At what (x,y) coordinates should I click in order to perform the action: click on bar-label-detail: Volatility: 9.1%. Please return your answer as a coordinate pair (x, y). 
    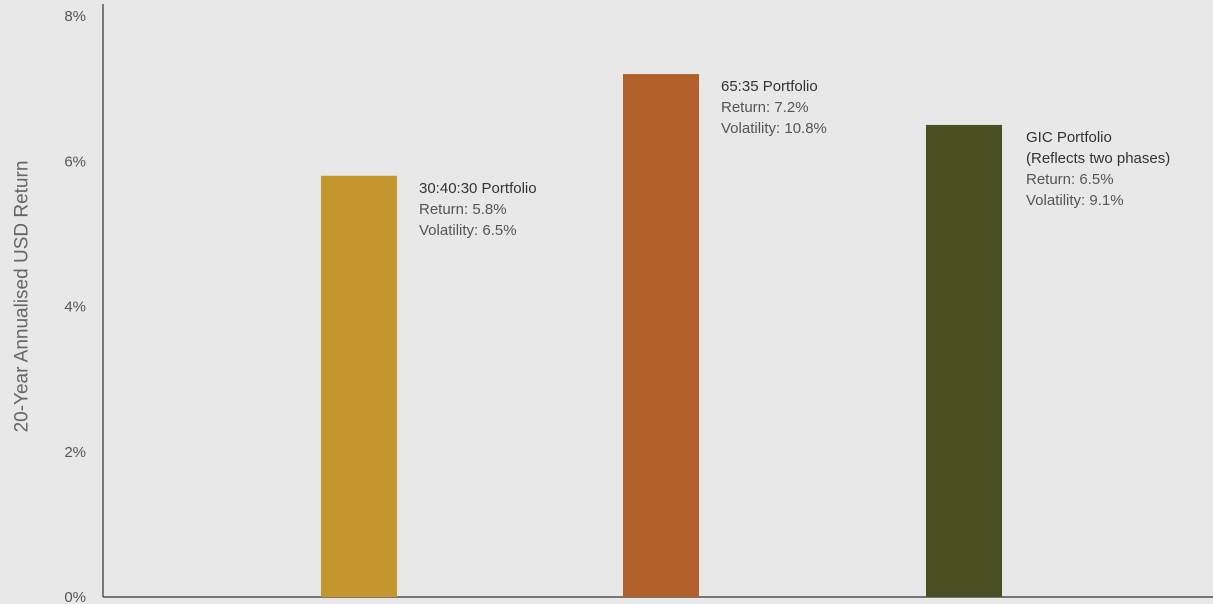
    Looking at the image, I should click on (1075, 200).